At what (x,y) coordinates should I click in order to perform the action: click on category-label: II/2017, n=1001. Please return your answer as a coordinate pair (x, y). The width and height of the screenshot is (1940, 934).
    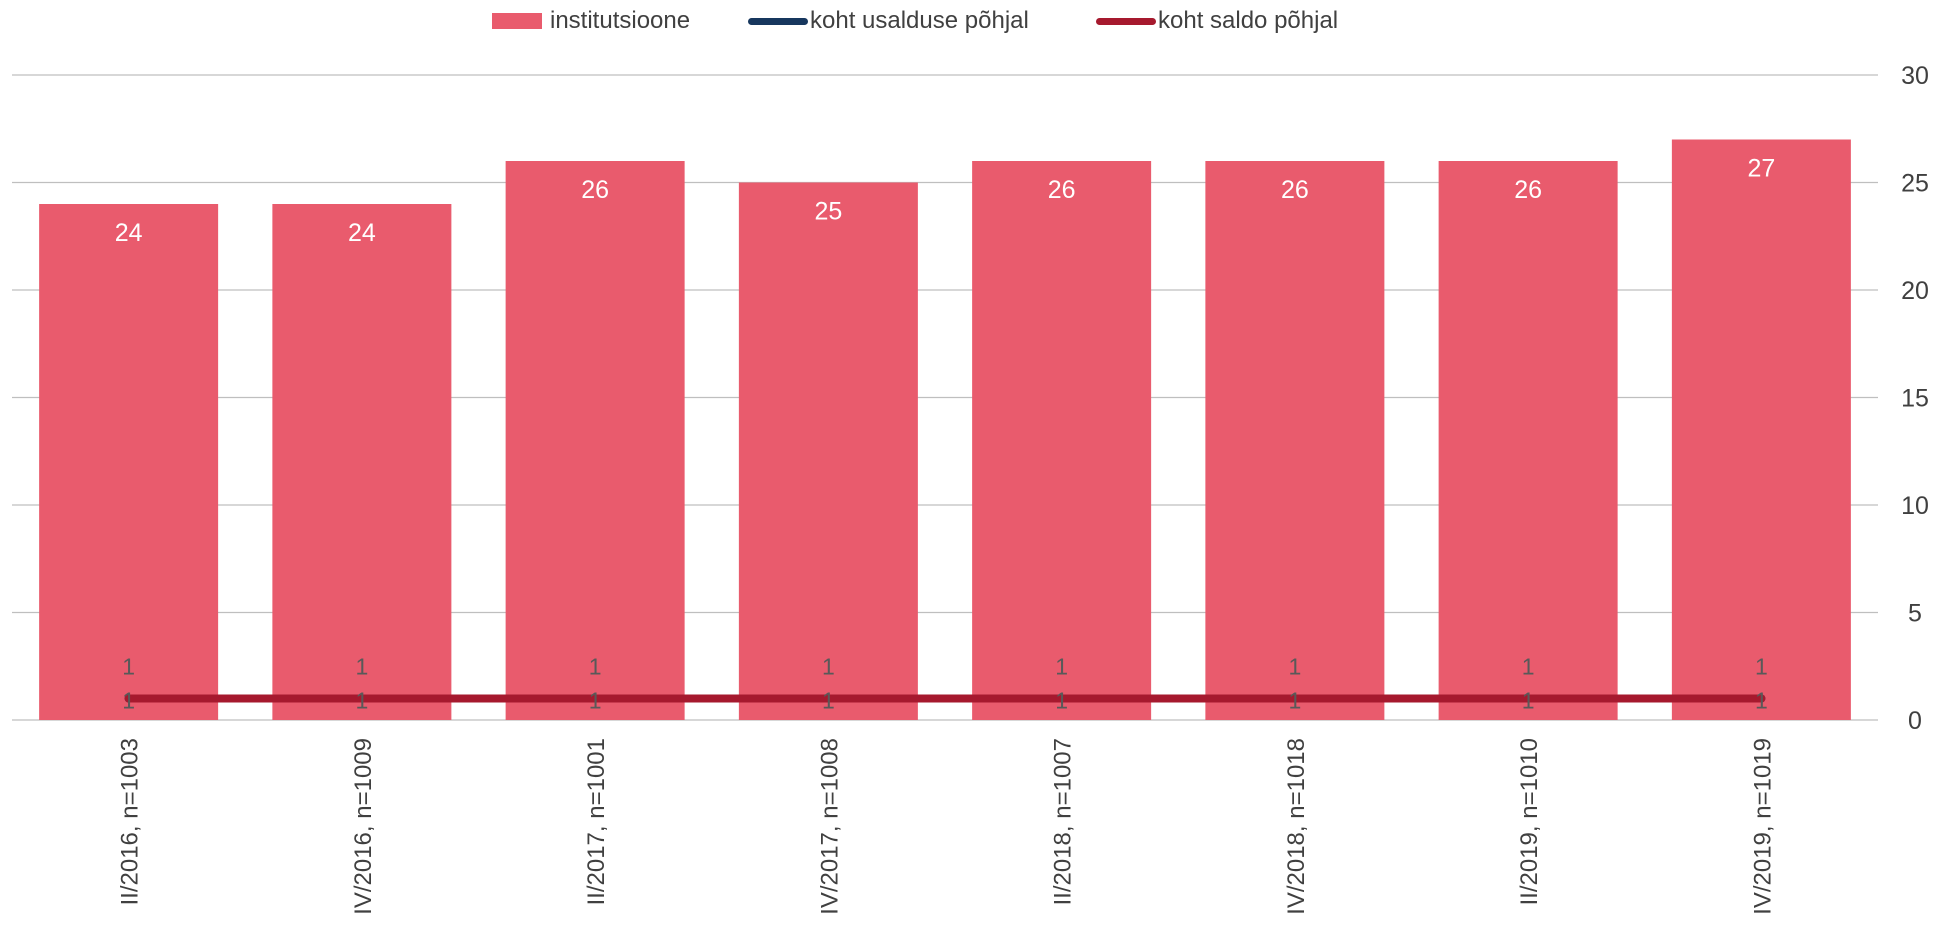
    Looking at the image, I should click on (596, 821).